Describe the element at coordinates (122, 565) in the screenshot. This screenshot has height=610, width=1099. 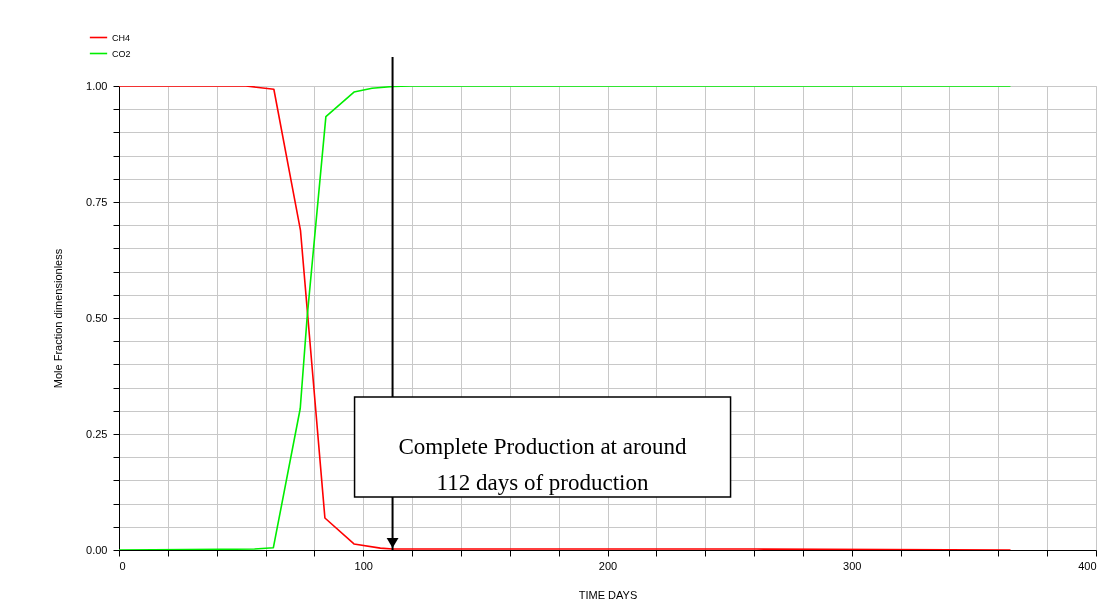
I see `x-tick-label: 0` at that location.